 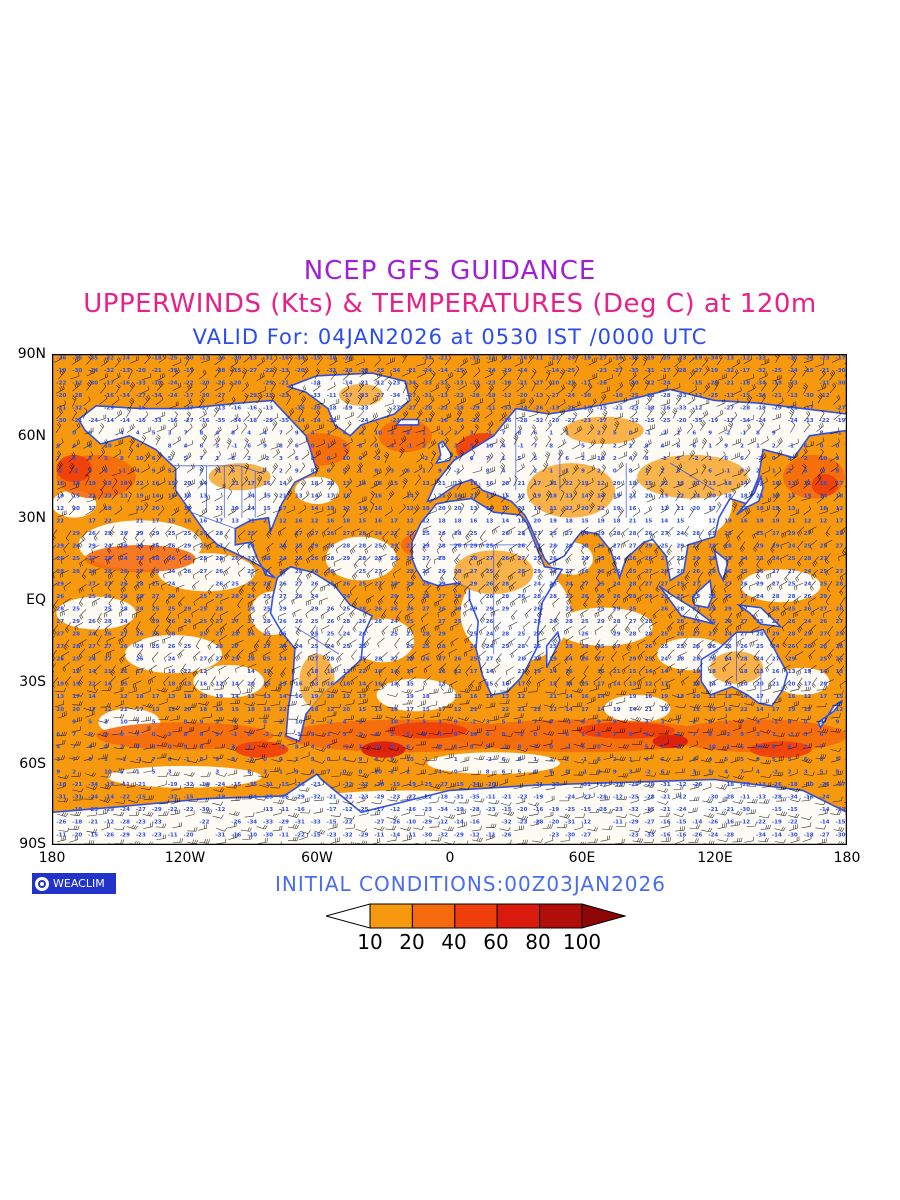 I want to click on svg-text: 4, so click(x=647, y=760).